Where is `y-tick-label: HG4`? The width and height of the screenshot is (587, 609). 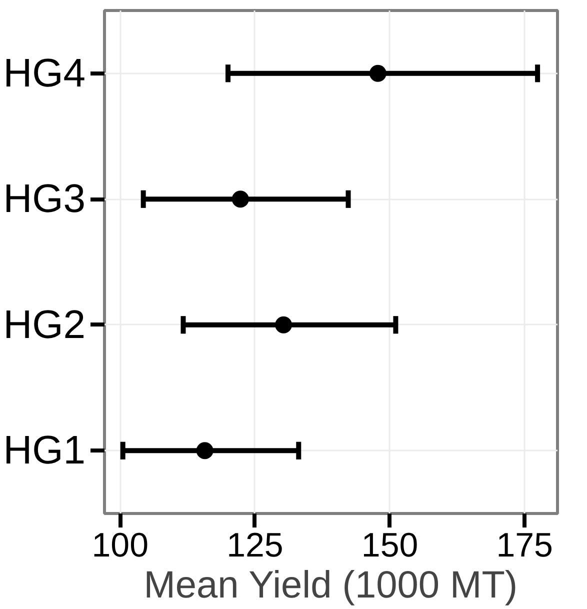 y-tick-label: HG4 is located at coordinates (44, 73).